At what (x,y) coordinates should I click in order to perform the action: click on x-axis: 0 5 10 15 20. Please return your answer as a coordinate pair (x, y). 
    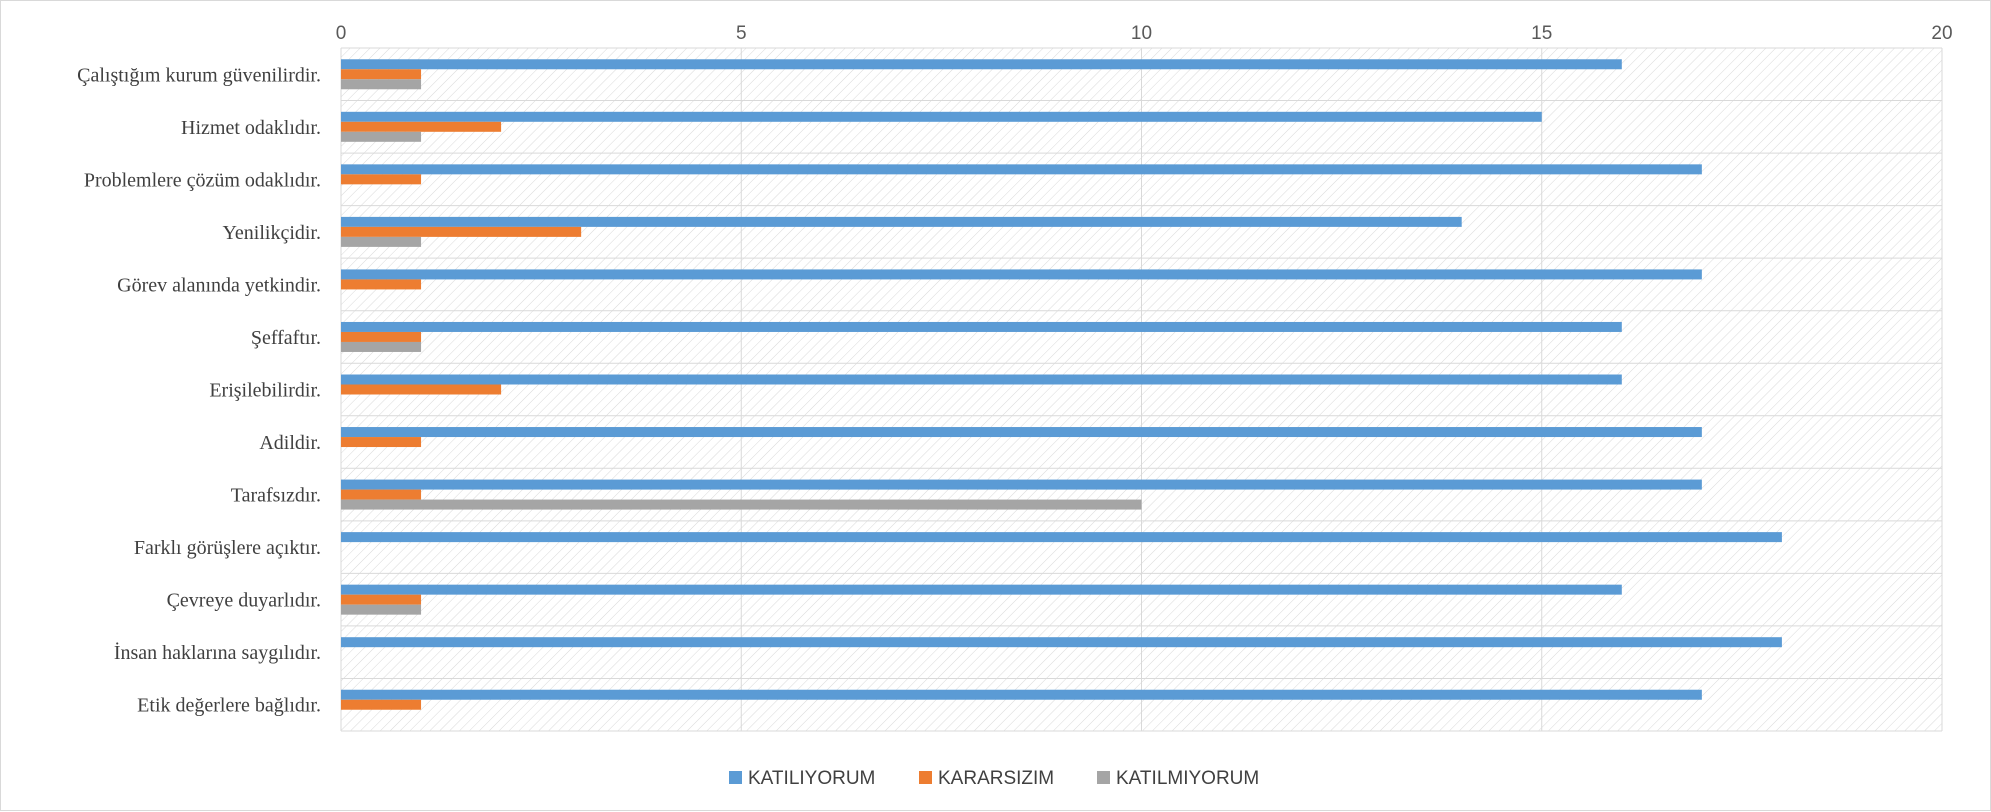
    Looking at the image, I should click on (1144, 33).